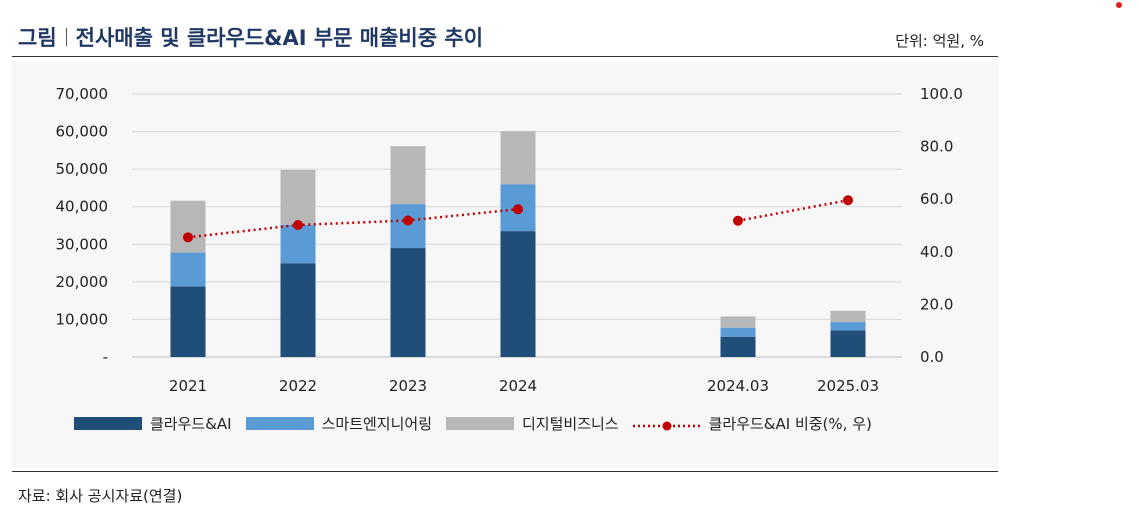 This screenshot has width=1139, height=512. What do you see at coordinates (37, 38) in the screenshot?
I see `figure-label: 그림` at bounding box center [37, 38].